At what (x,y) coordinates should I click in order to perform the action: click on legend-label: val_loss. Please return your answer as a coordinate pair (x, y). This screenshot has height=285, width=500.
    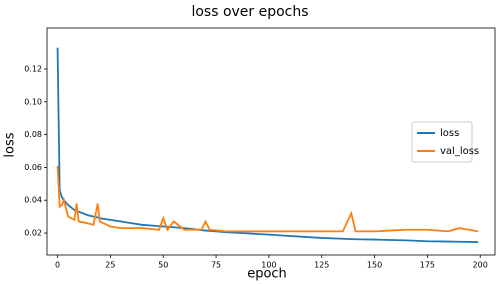
    Looking at the image, I should click on (459, 151).